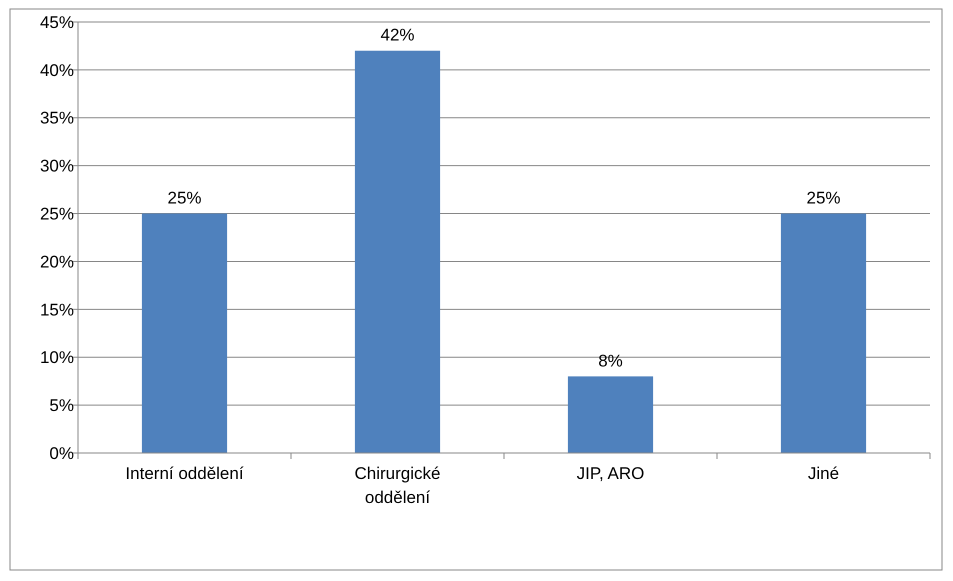 This screenshot has width=953, height=581. Describe the element at coordinates (57, 118) in the screenshot. I see `y-tick-label: 35%` at that location.